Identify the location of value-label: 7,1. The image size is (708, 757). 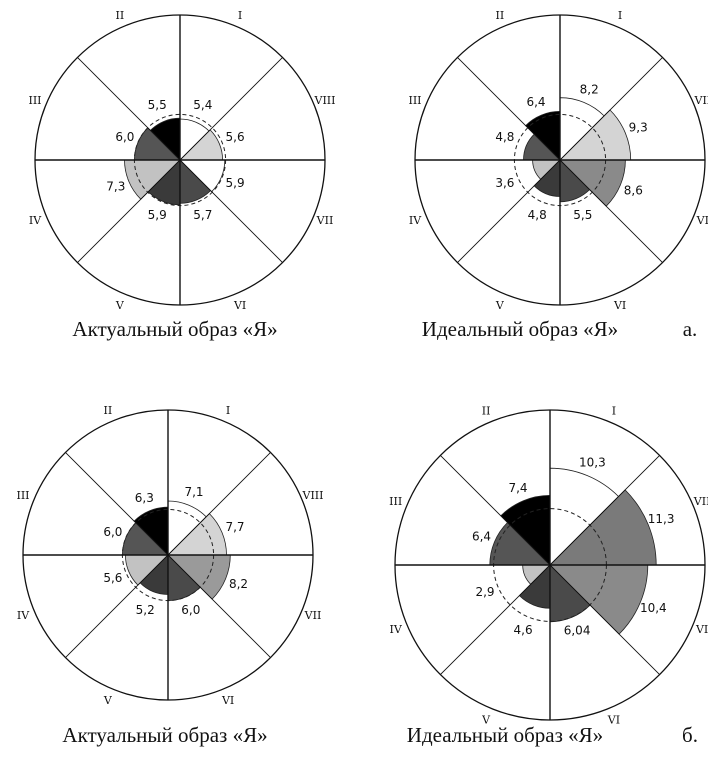
(193, 492).